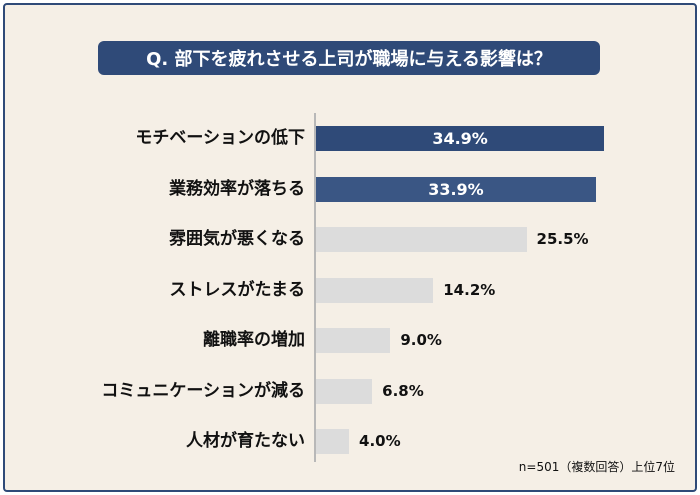  What do you see at coordinates (237, 289) in the screenshot?
I see `category-label: ストレスがたまる` at bounding box center [237, 289].